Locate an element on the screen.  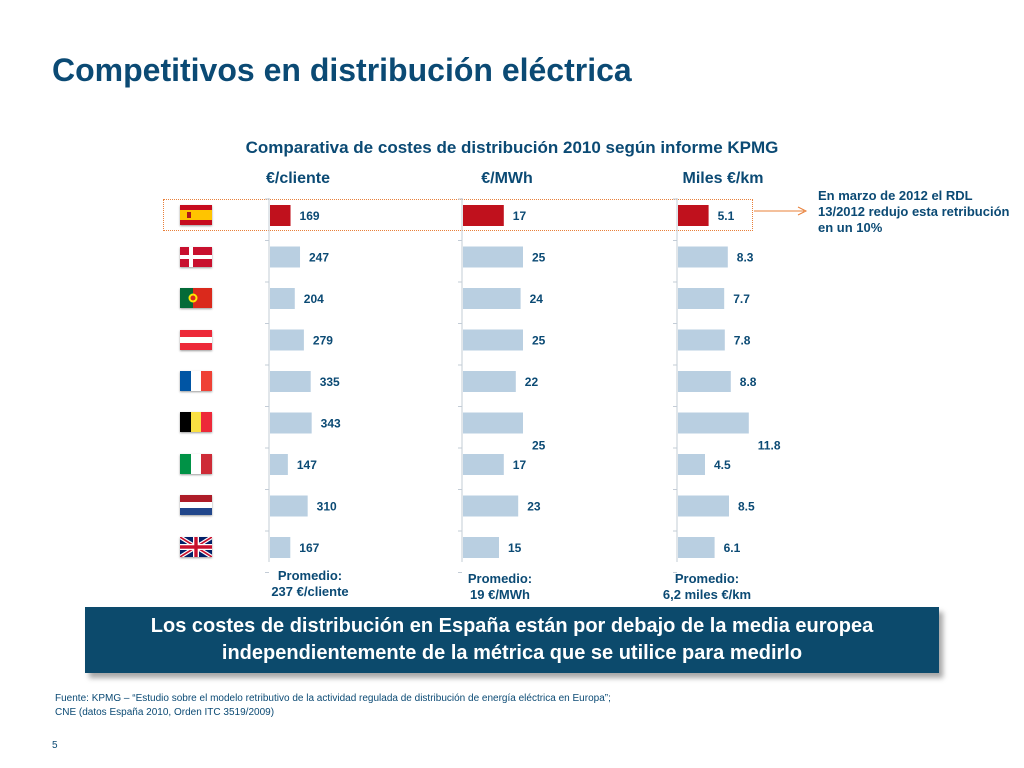
value-label-km-6: 4.5 is located at coordinates (722, 465).